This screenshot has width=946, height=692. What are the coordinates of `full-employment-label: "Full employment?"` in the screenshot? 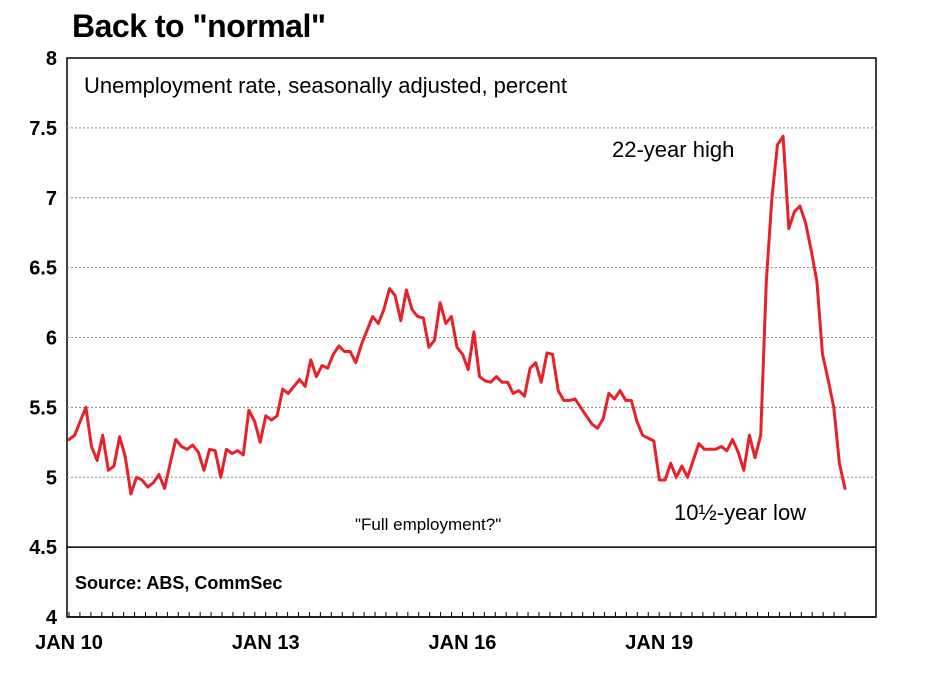 It's located at (428, 524).